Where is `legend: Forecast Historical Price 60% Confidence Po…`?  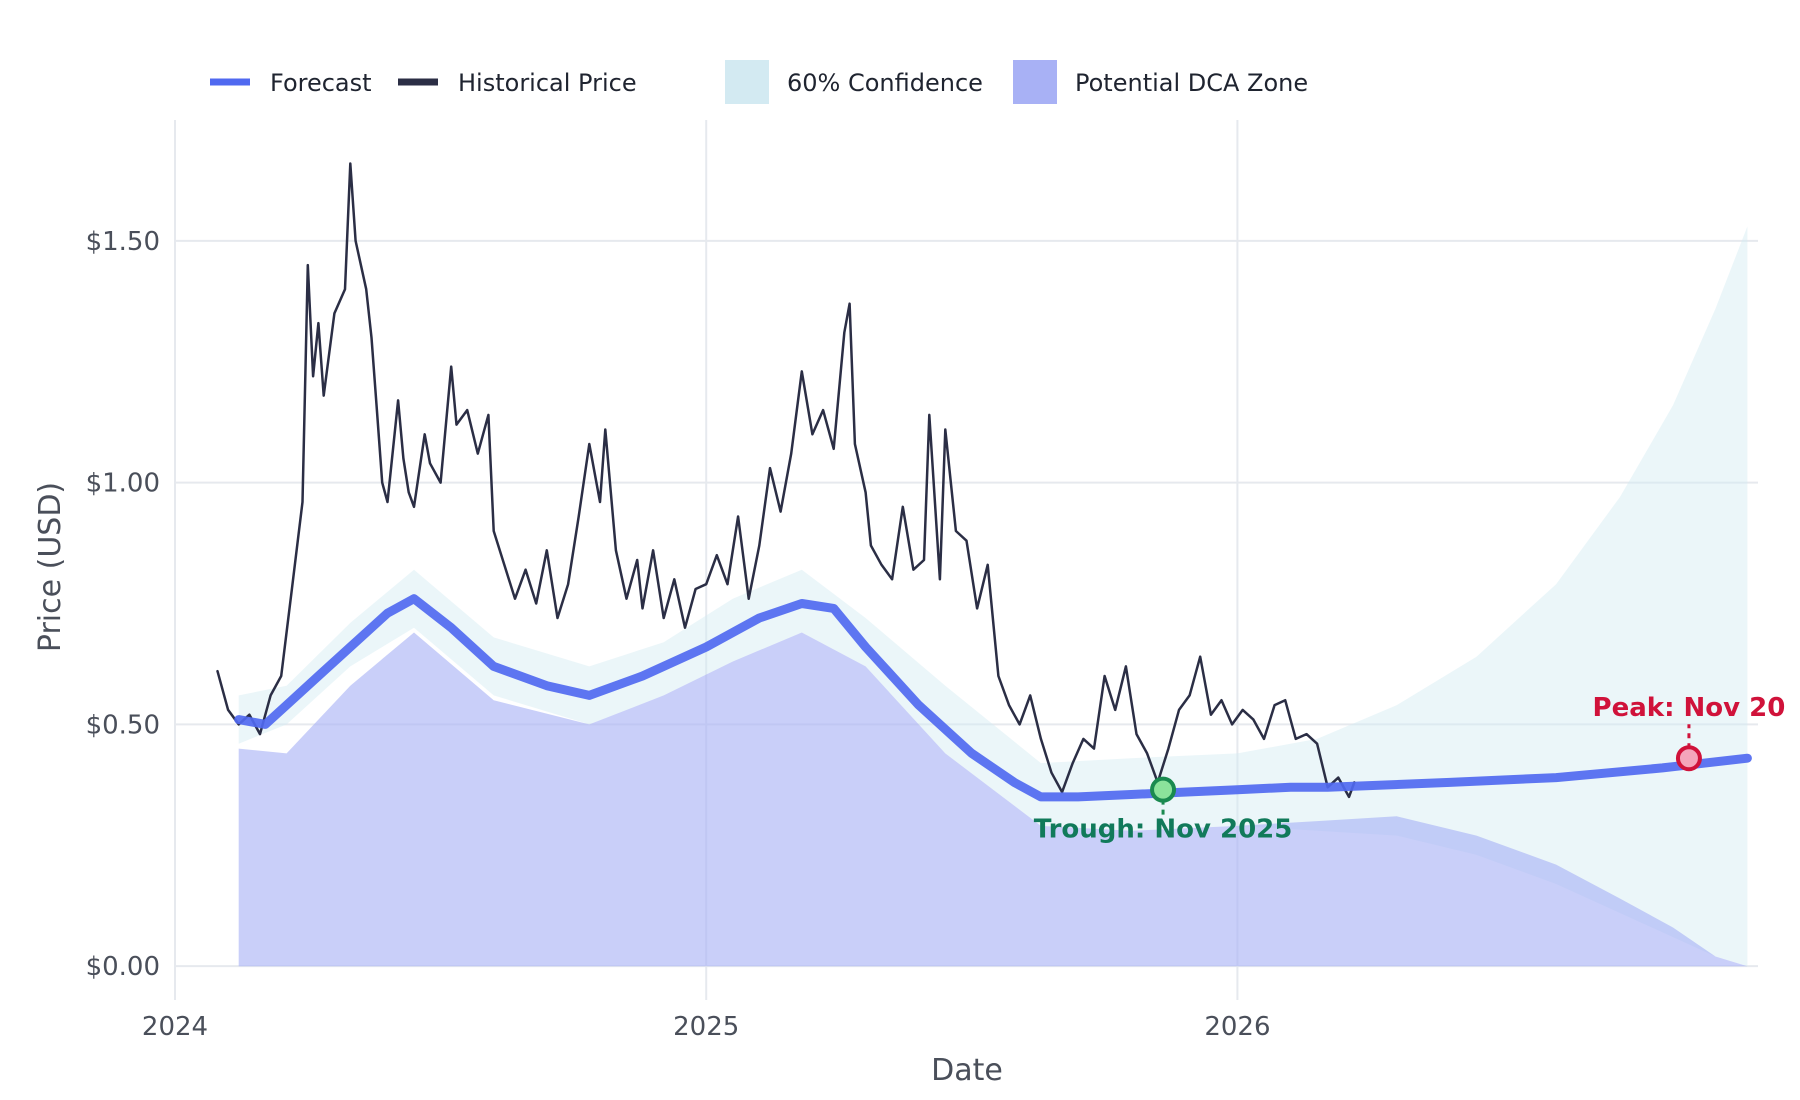
legend: Forecast Historical Price 60% Confidence Po… is located at coordinates (759, 82).